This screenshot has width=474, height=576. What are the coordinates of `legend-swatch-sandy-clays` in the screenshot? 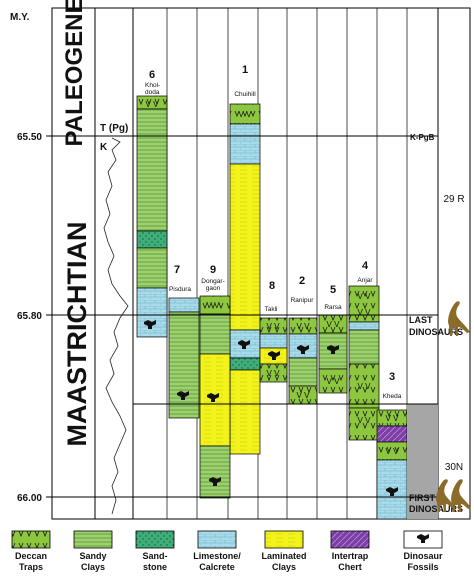 It's located at (93, 539).